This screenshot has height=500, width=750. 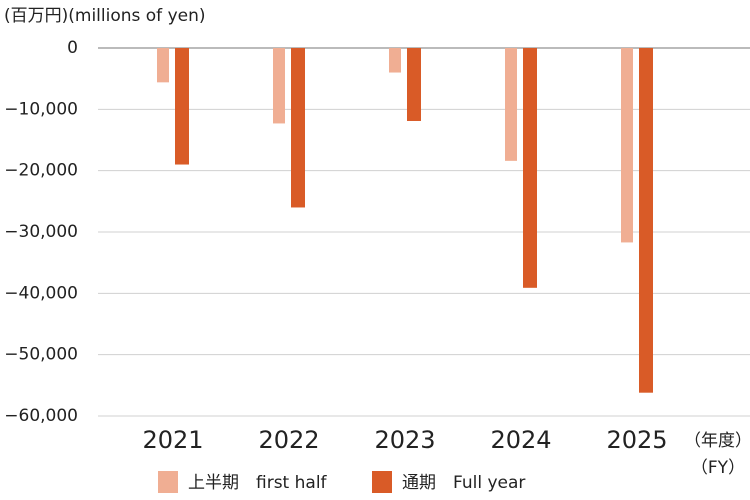 I want to click on y-tick-label: −30,000, so click(x=41, y=232).